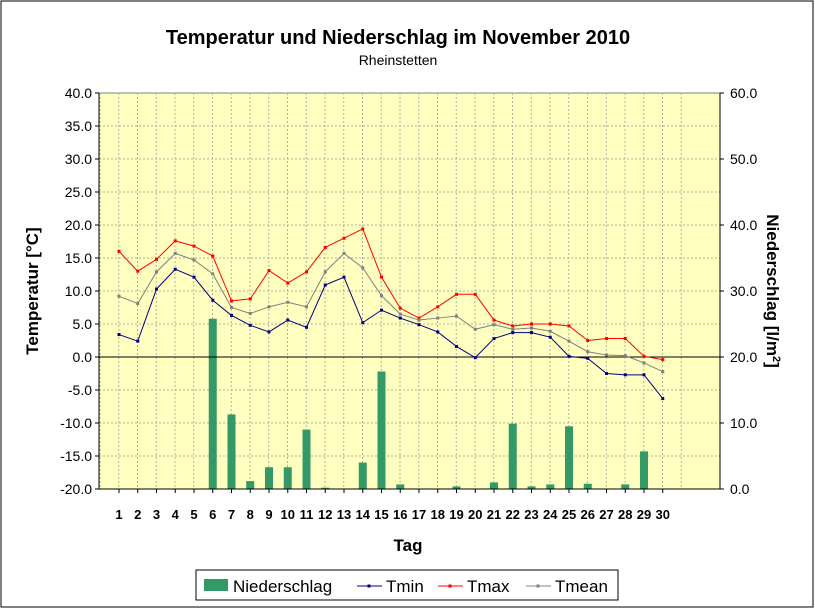  Describe the element at coordinates (581, 586) in the screenshot. I see `legend-label-tmean: Tmean` at that location.